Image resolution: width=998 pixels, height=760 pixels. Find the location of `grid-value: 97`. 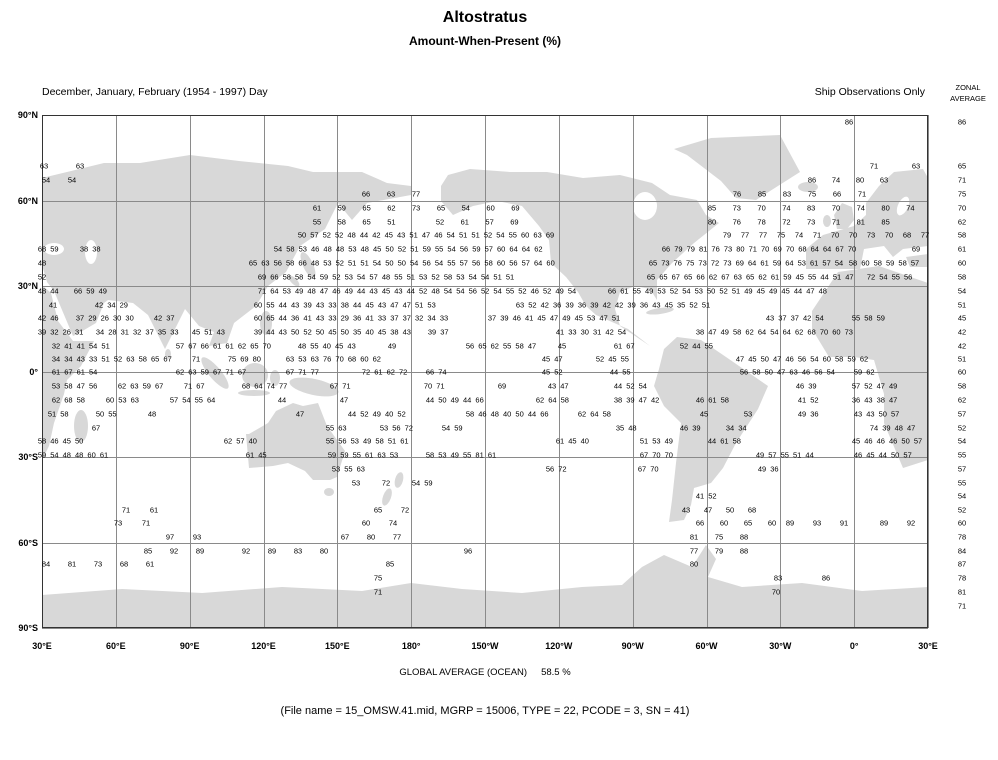

grid-value: 97 is located at coordinates (170, 537).